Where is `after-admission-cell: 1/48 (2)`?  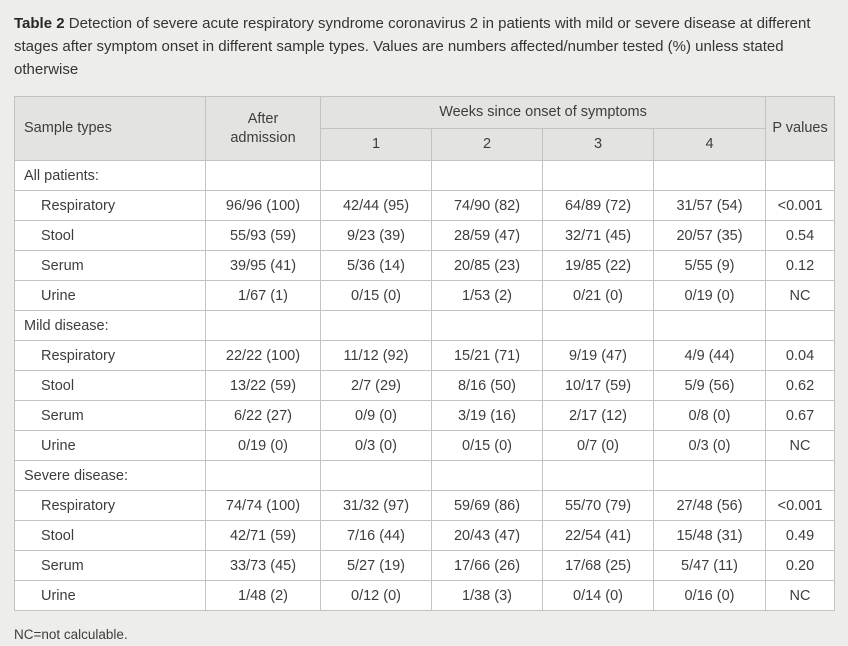
after-admission-cell: 1/48 (2) is located at coordinates (263, 595).